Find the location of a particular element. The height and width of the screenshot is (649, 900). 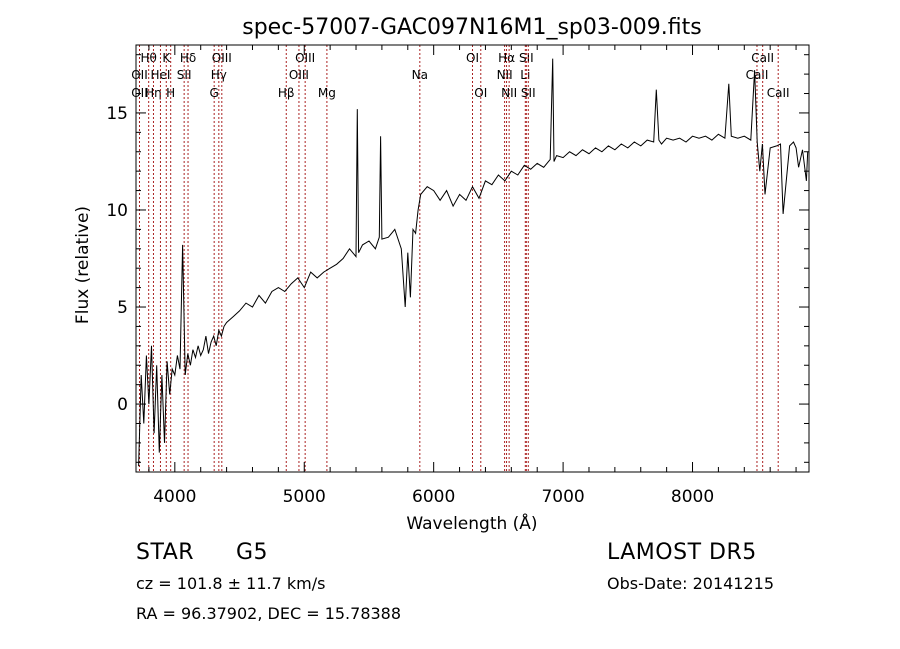

obs-date: Obs-Date: 20141215 is located at coordinates (691, 583).